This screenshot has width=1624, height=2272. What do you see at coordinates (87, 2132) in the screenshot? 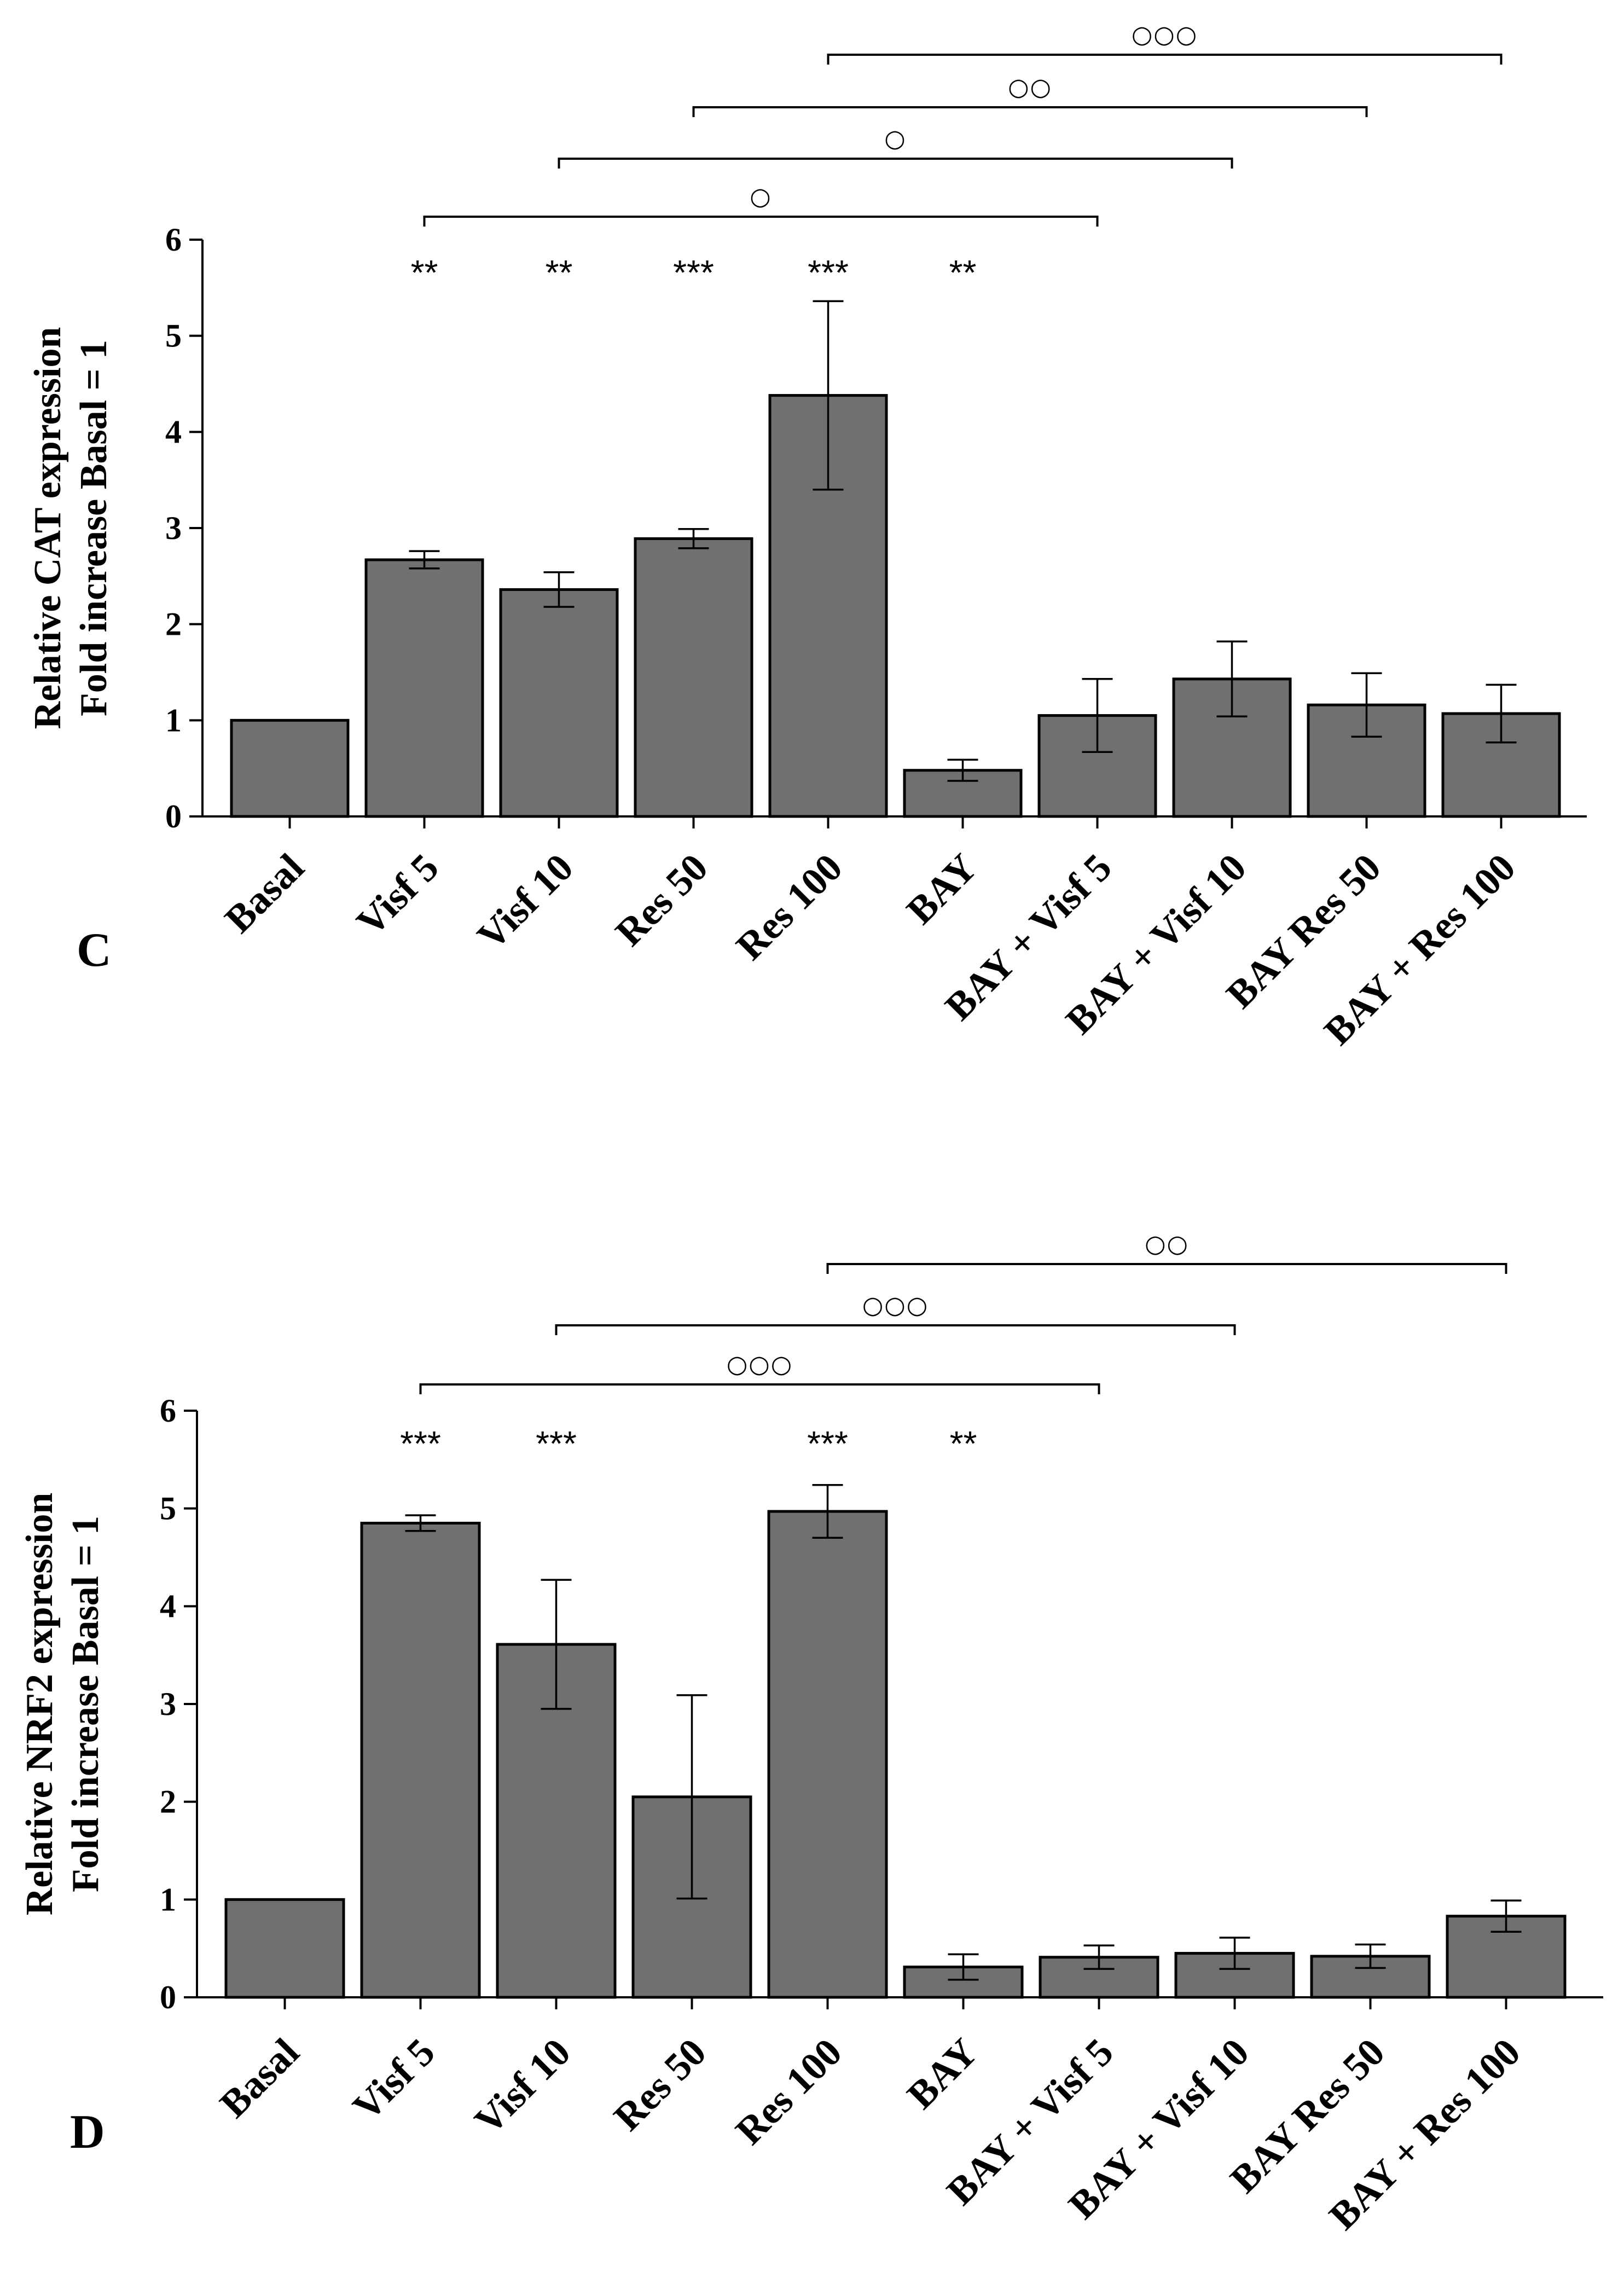
I see `panel-letter: D` at bounding box center [87, 2132].